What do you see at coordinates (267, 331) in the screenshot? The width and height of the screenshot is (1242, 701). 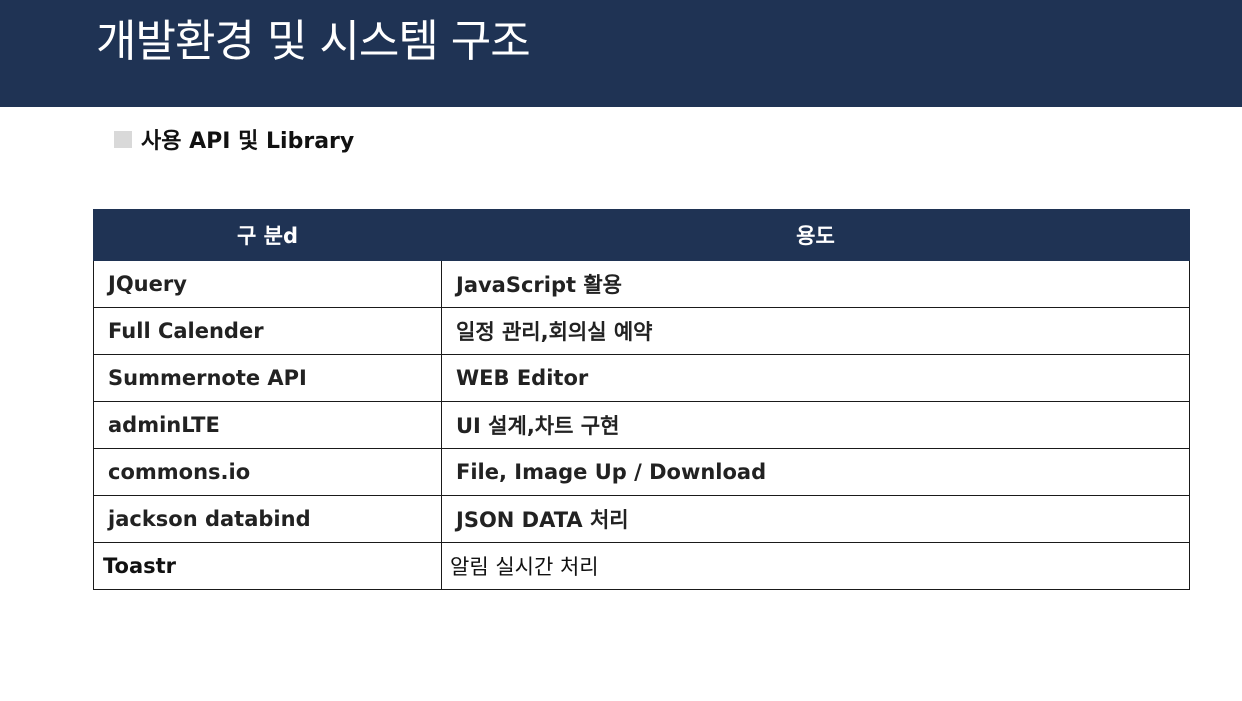 I see `library-name-cell: Full Calender` at bounding box center [267, 331].